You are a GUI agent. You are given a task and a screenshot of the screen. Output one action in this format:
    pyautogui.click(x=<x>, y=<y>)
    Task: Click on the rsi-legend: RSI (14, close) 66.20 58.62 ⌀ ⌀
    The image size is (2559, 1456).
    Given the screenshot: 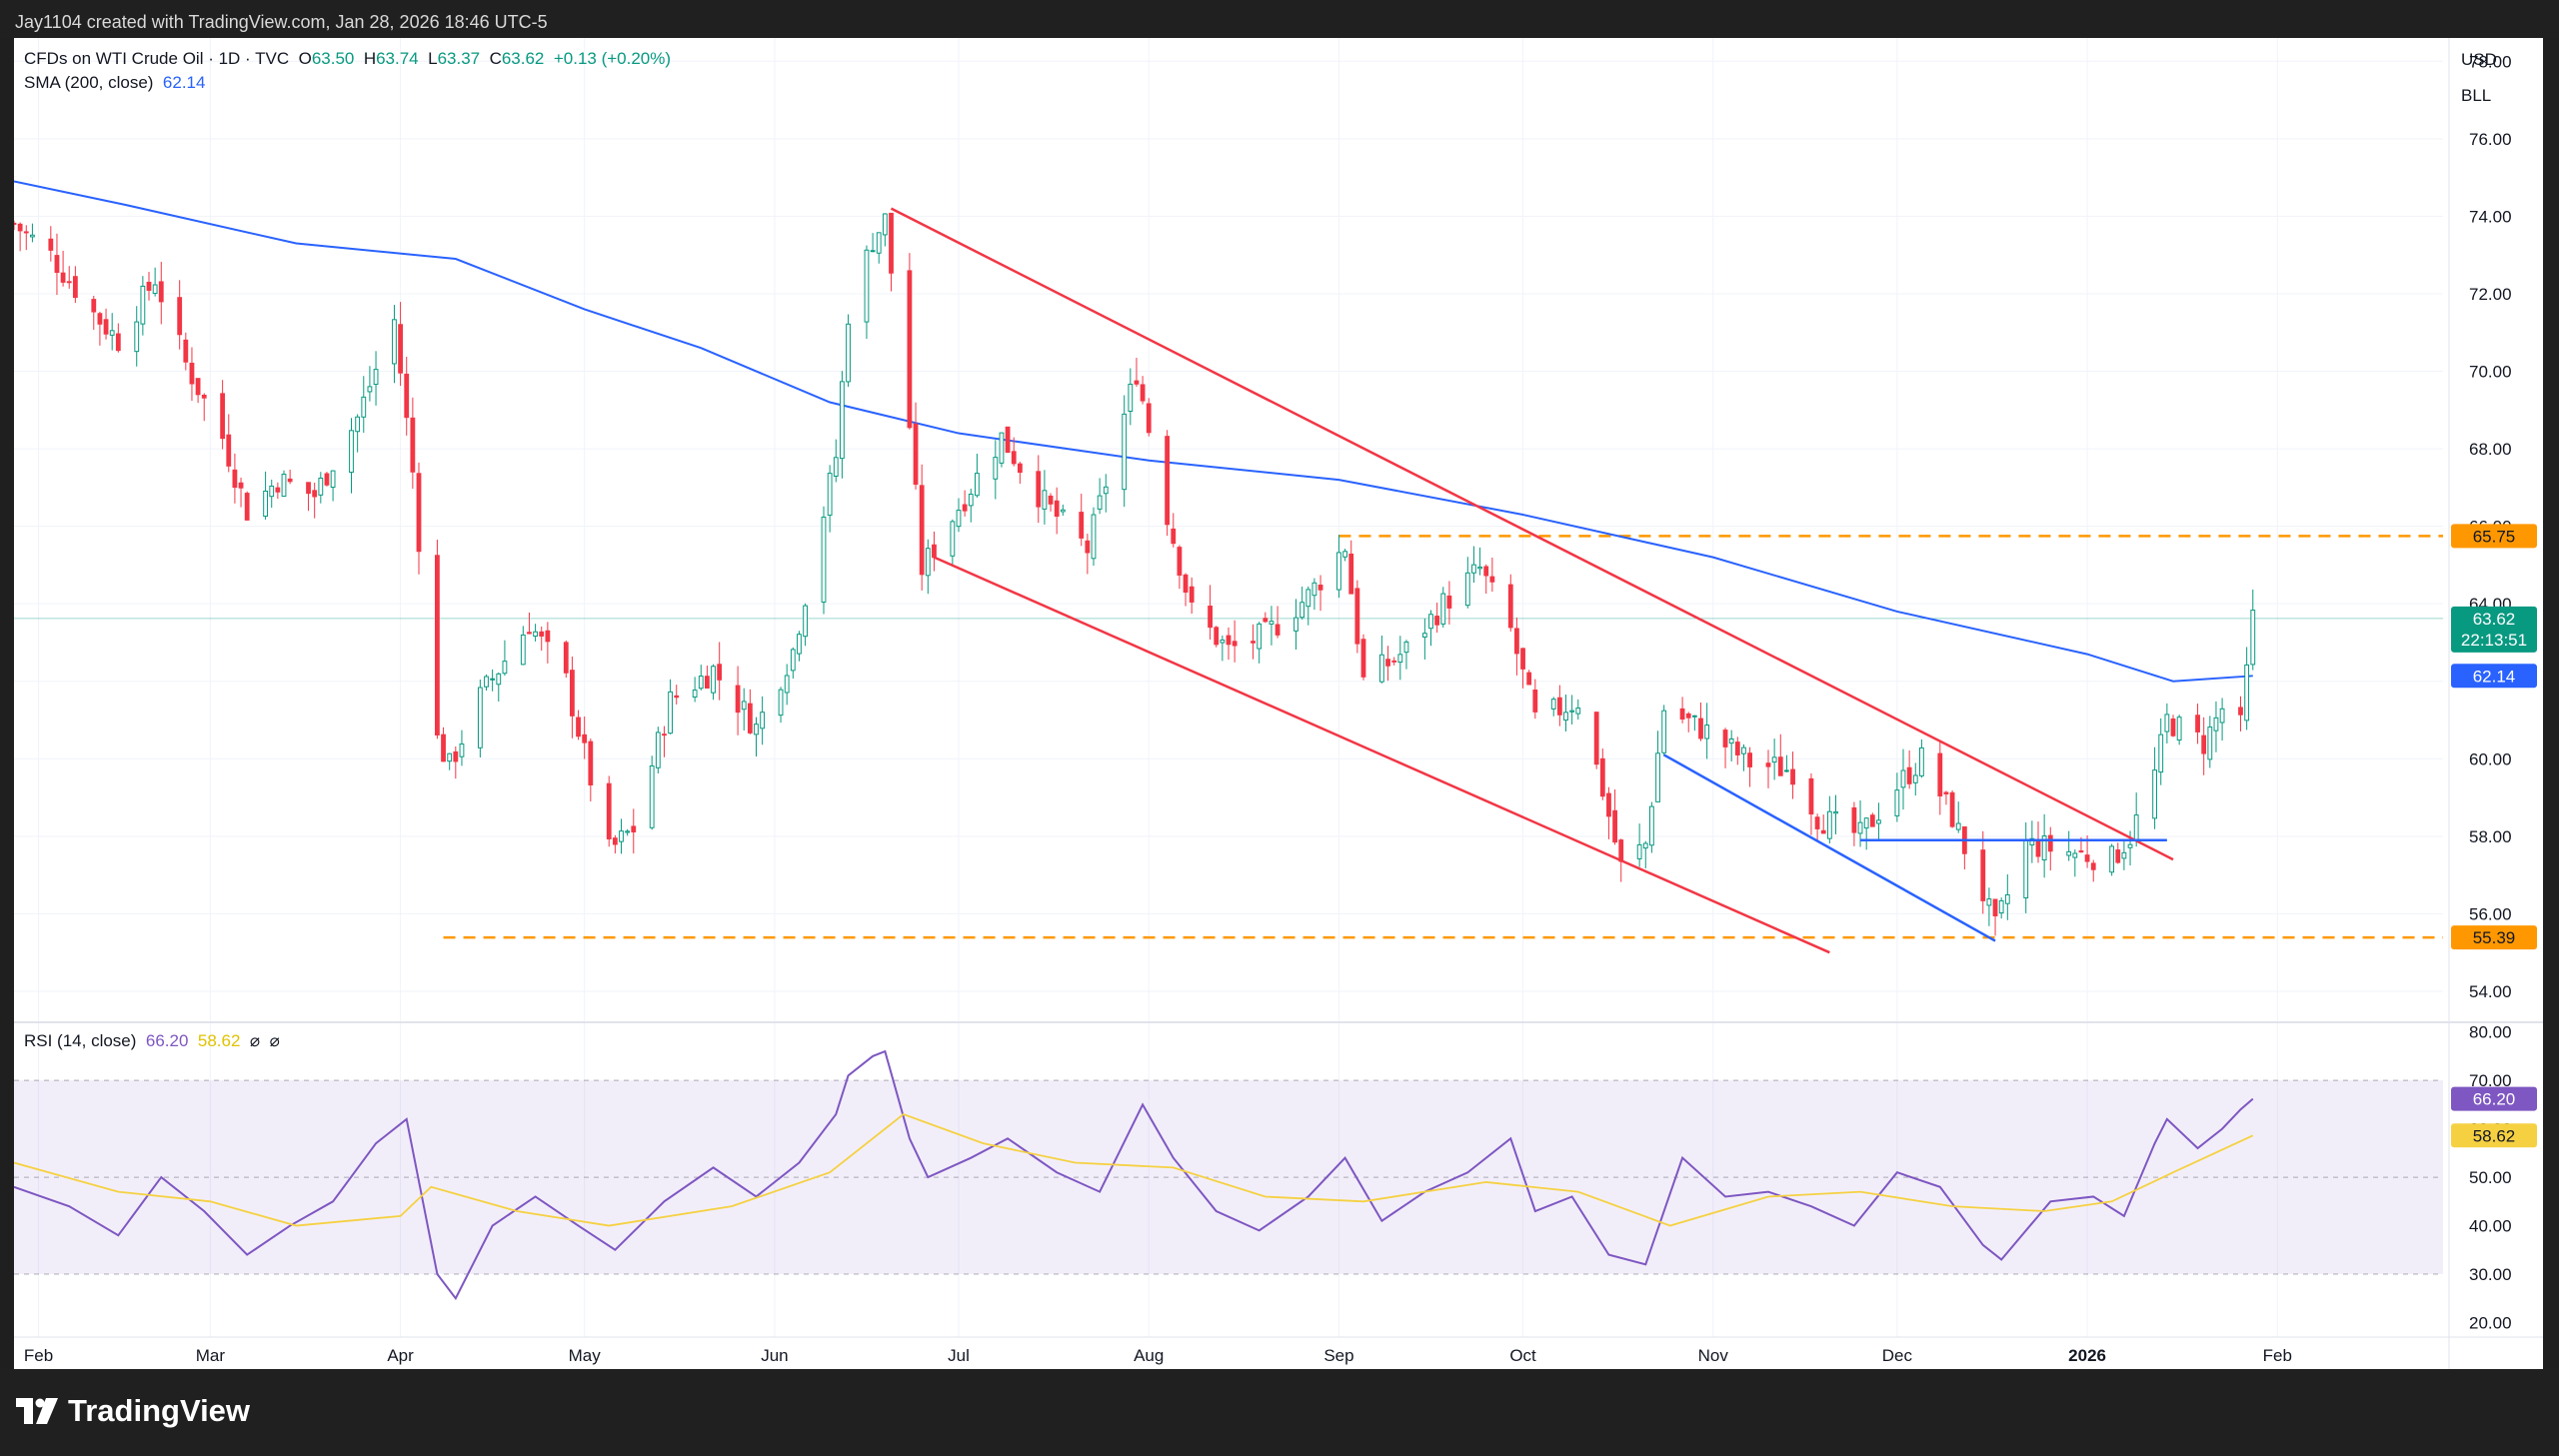 What is the action you would take?
    pyautogui.click(x=152, y=1041)
    